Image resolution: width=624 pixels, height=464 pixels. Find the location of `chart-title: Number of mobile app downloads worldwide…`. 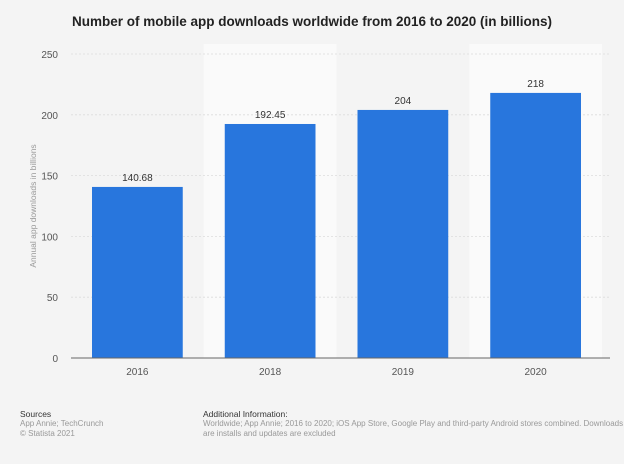

chart-title: Number of mobile app downloads worldwide… is located at coordinates (312, 21).